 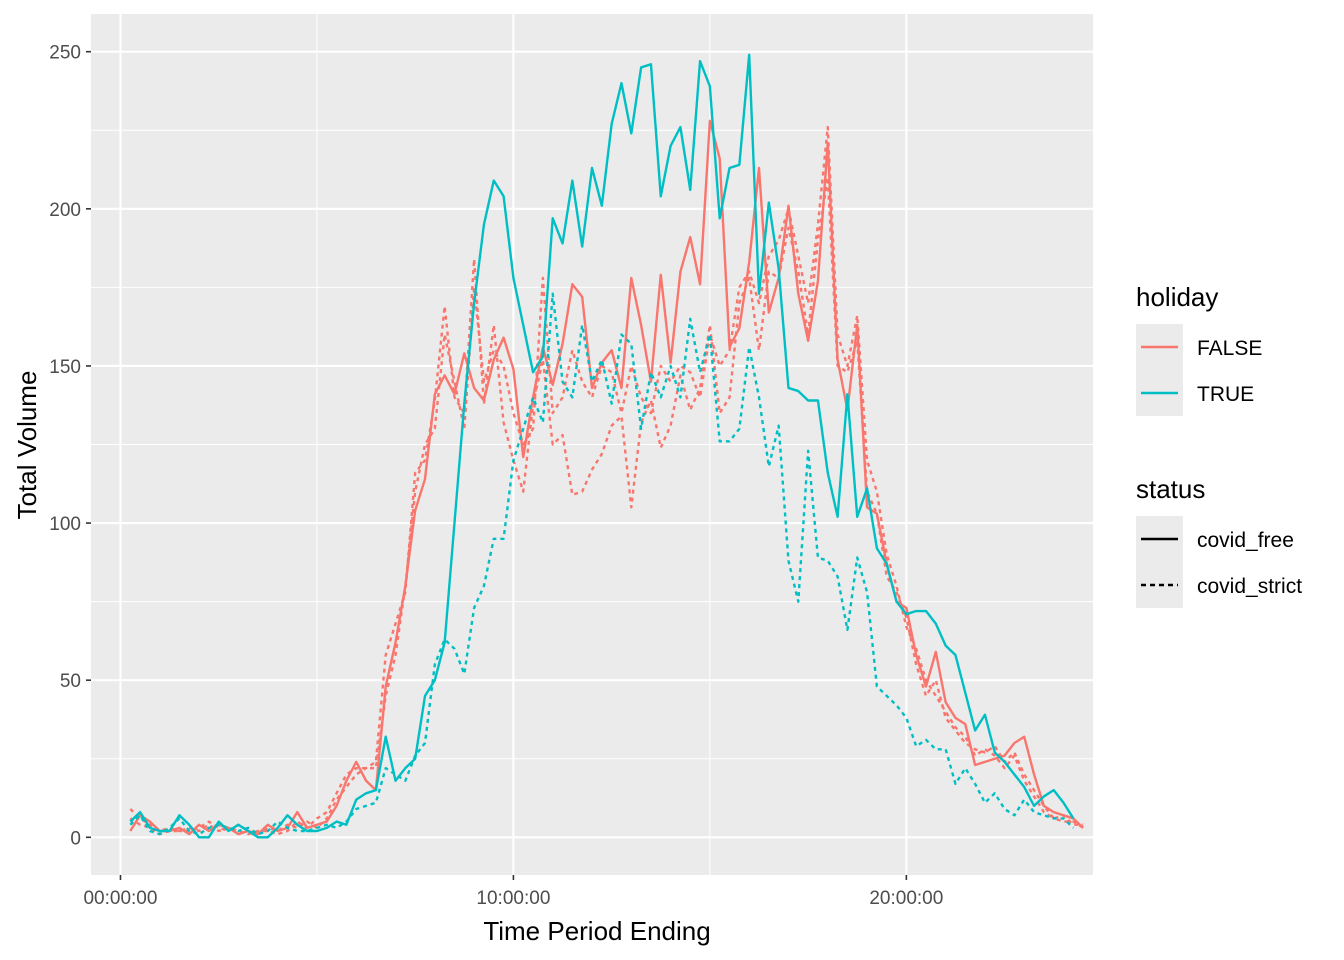 I want to click on y-tick-label-2: 100, so click(x=65, y=524).